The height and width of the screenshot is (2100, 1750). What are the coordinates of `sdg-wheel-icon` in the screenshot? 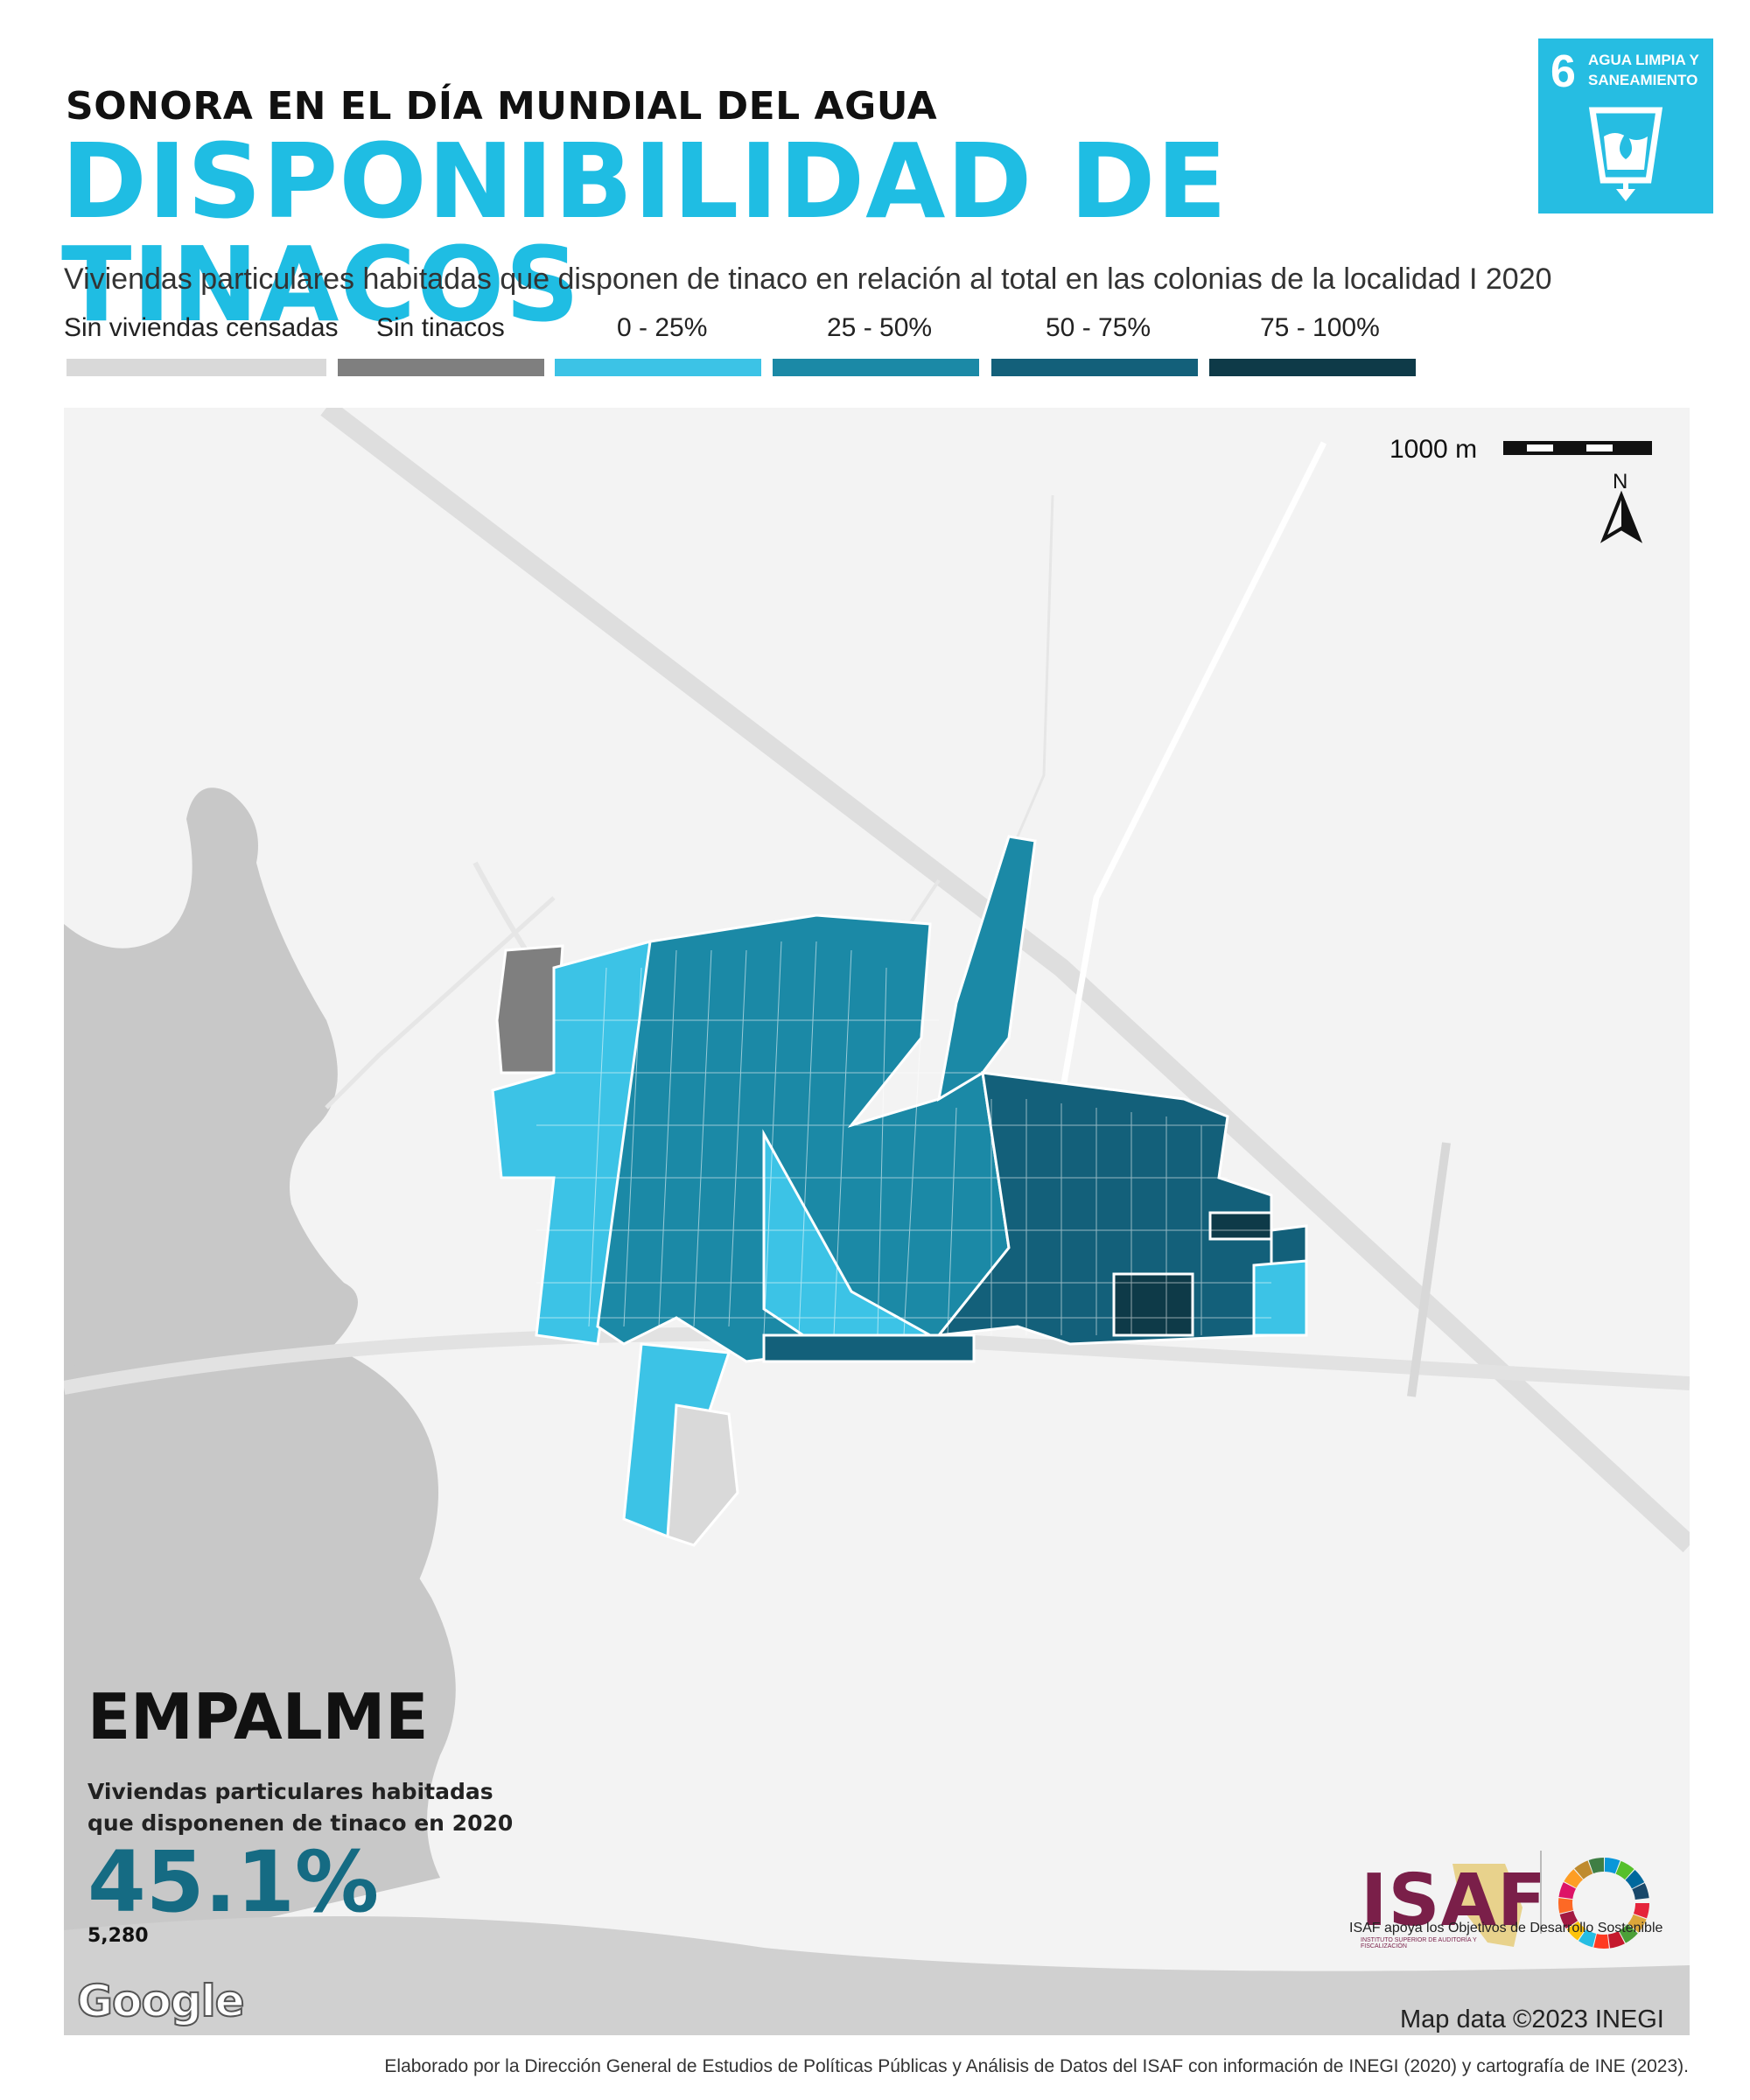 It's located at (1603, 1903).